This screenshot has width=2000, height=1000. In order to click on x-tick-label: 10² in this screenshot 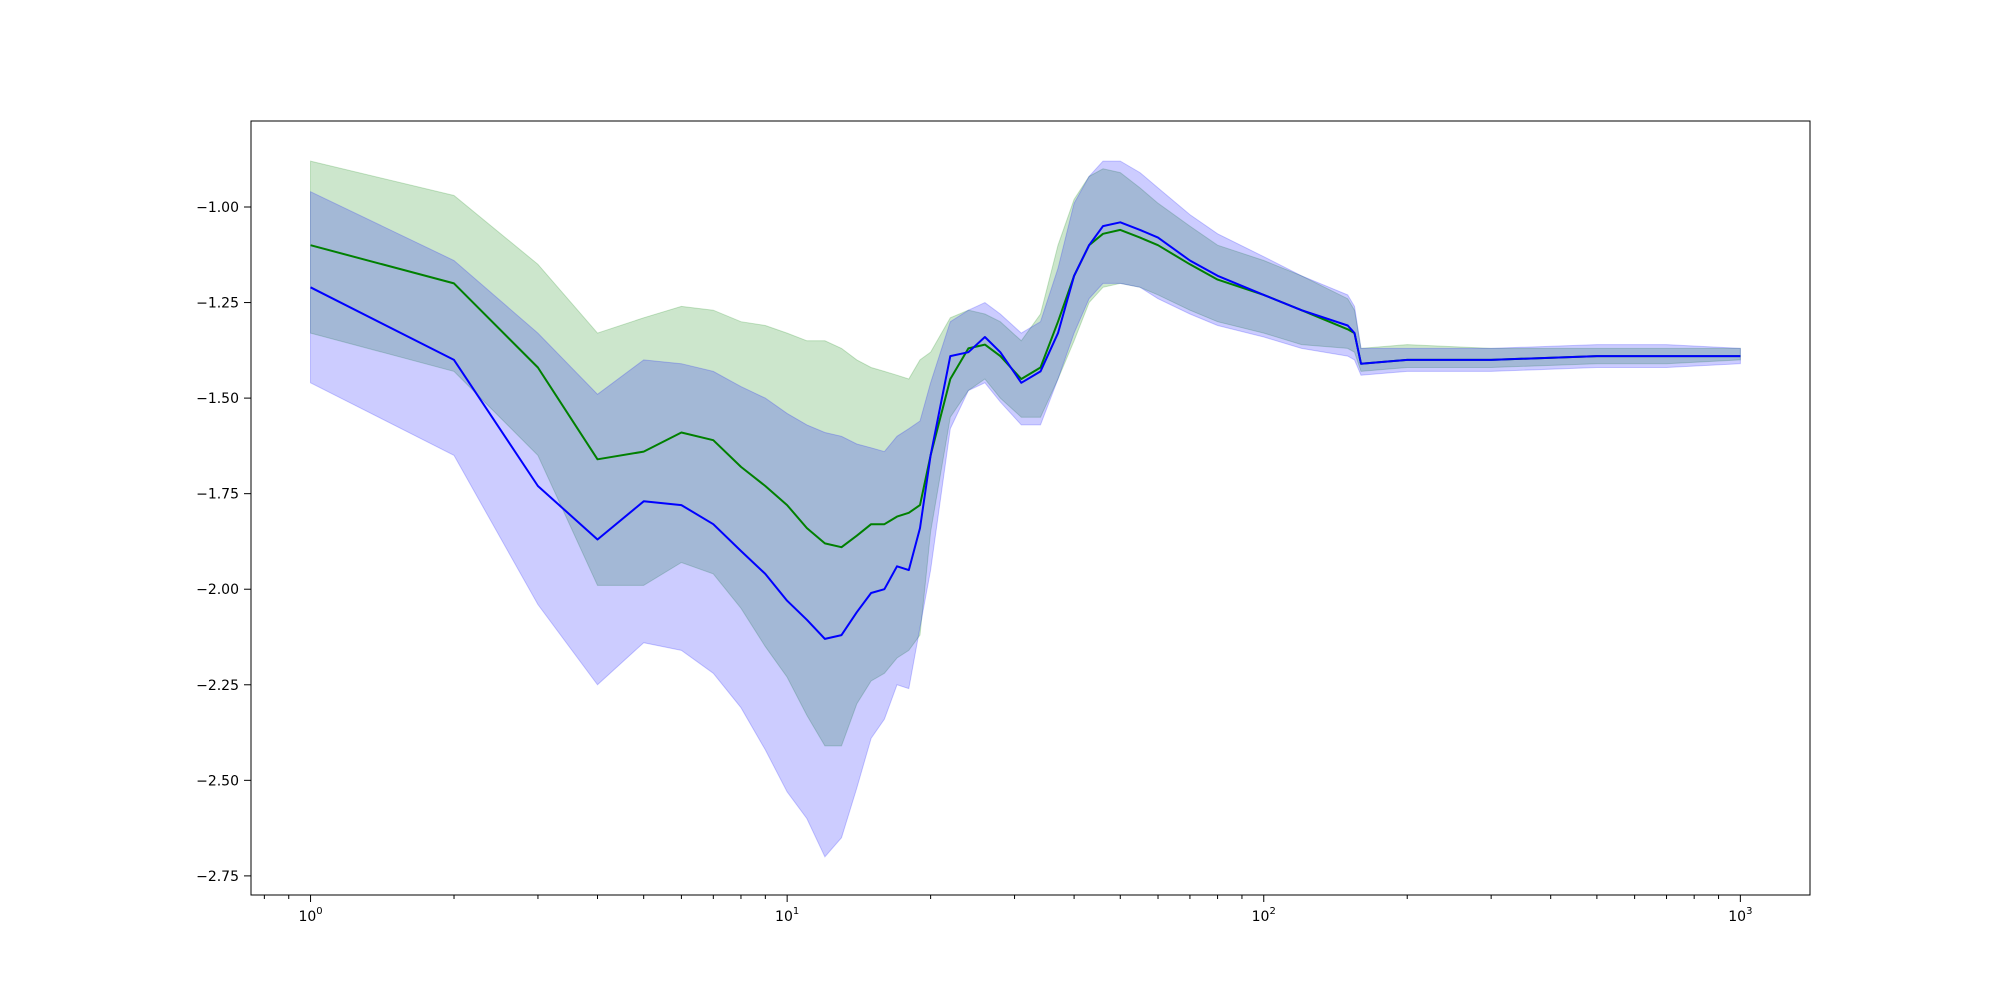, I will do `click(1264, 915)`.